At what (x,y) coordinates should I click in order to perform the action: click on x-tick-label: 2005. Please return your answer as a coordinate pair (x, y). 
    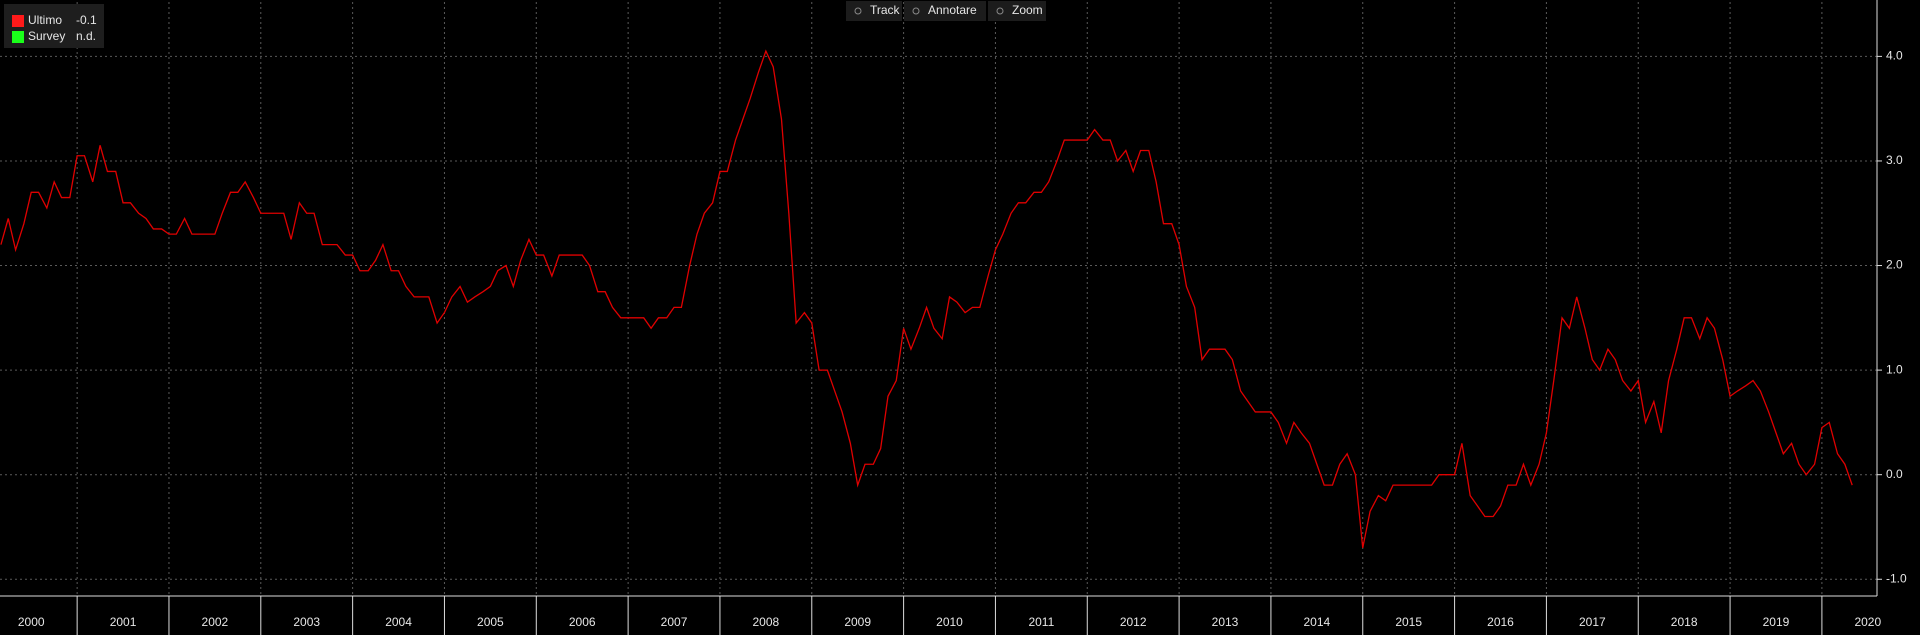
    Looking at the image, I should click on (490, 622).